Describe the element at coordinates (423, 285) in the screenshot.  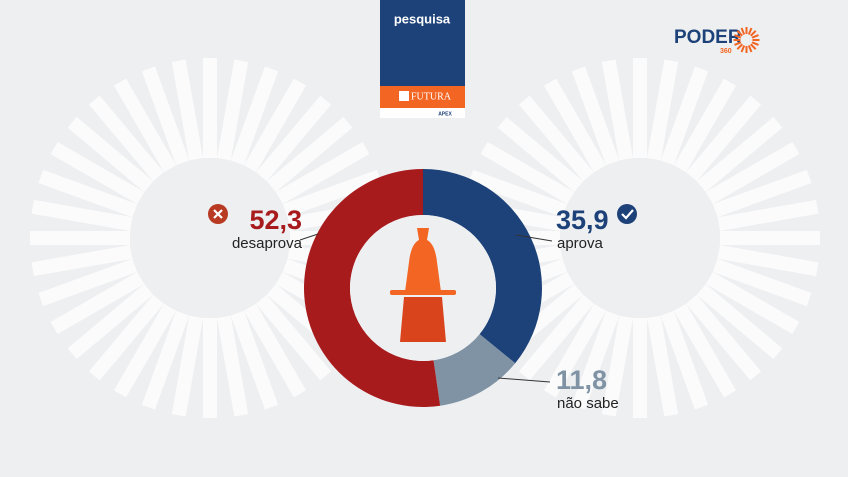
I see `center-icon` at that location.